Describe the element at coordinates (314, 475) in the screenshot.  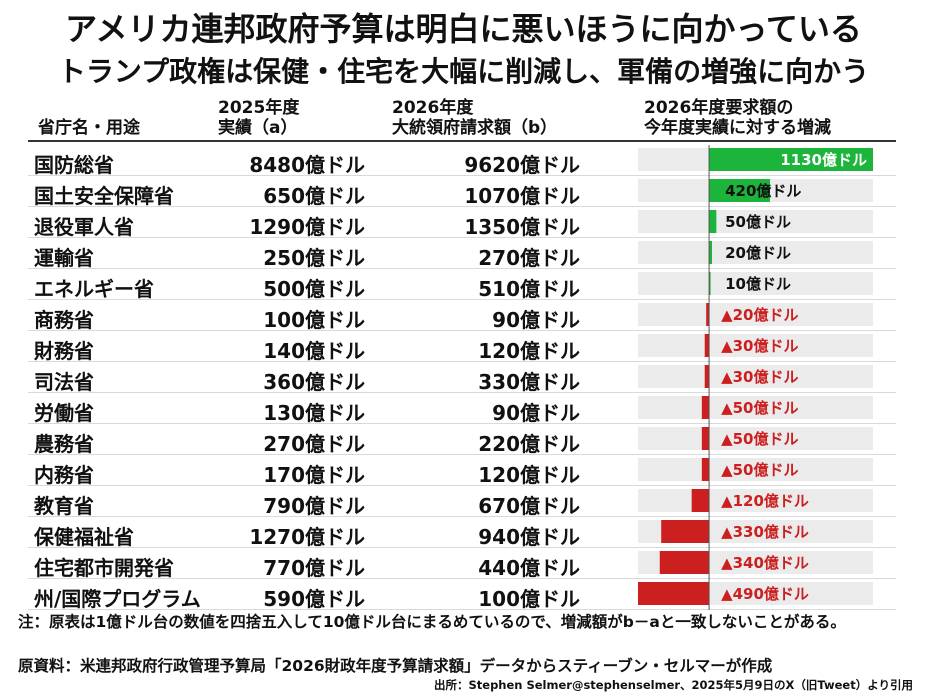
I see `fy2025-value: 170億ドル` at that location.